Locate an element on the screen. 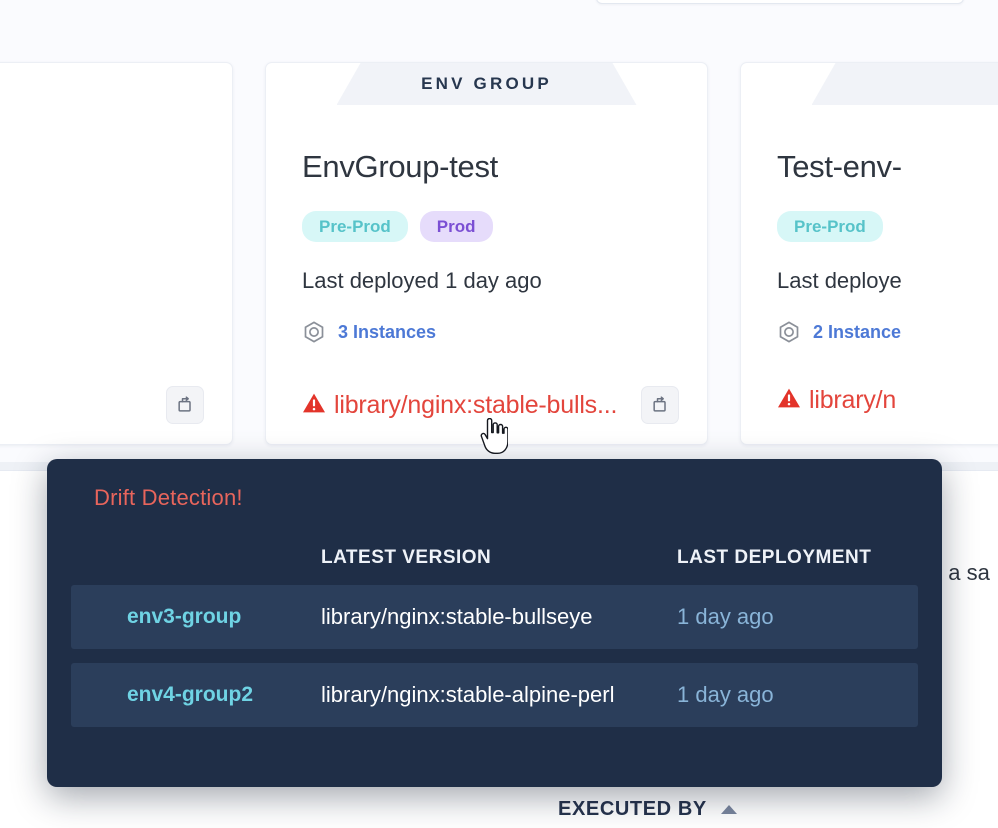 The width and height of the screenshot is (998, 828). card-image-row: library/n is located at coordinates (887, 400).